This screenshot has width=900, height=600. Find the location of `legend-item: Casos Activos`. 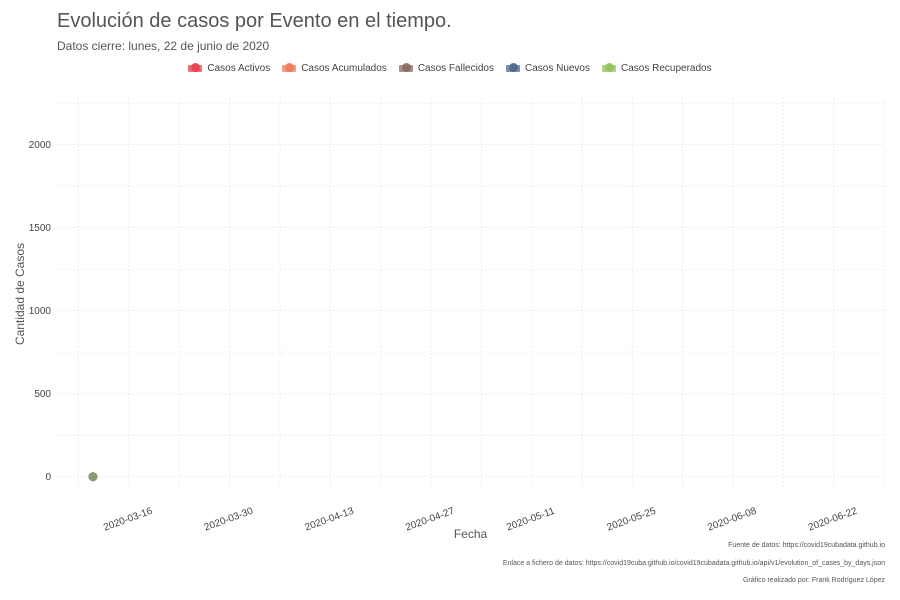

legend-item: Casos Activos is located at coordinates (229, 68).